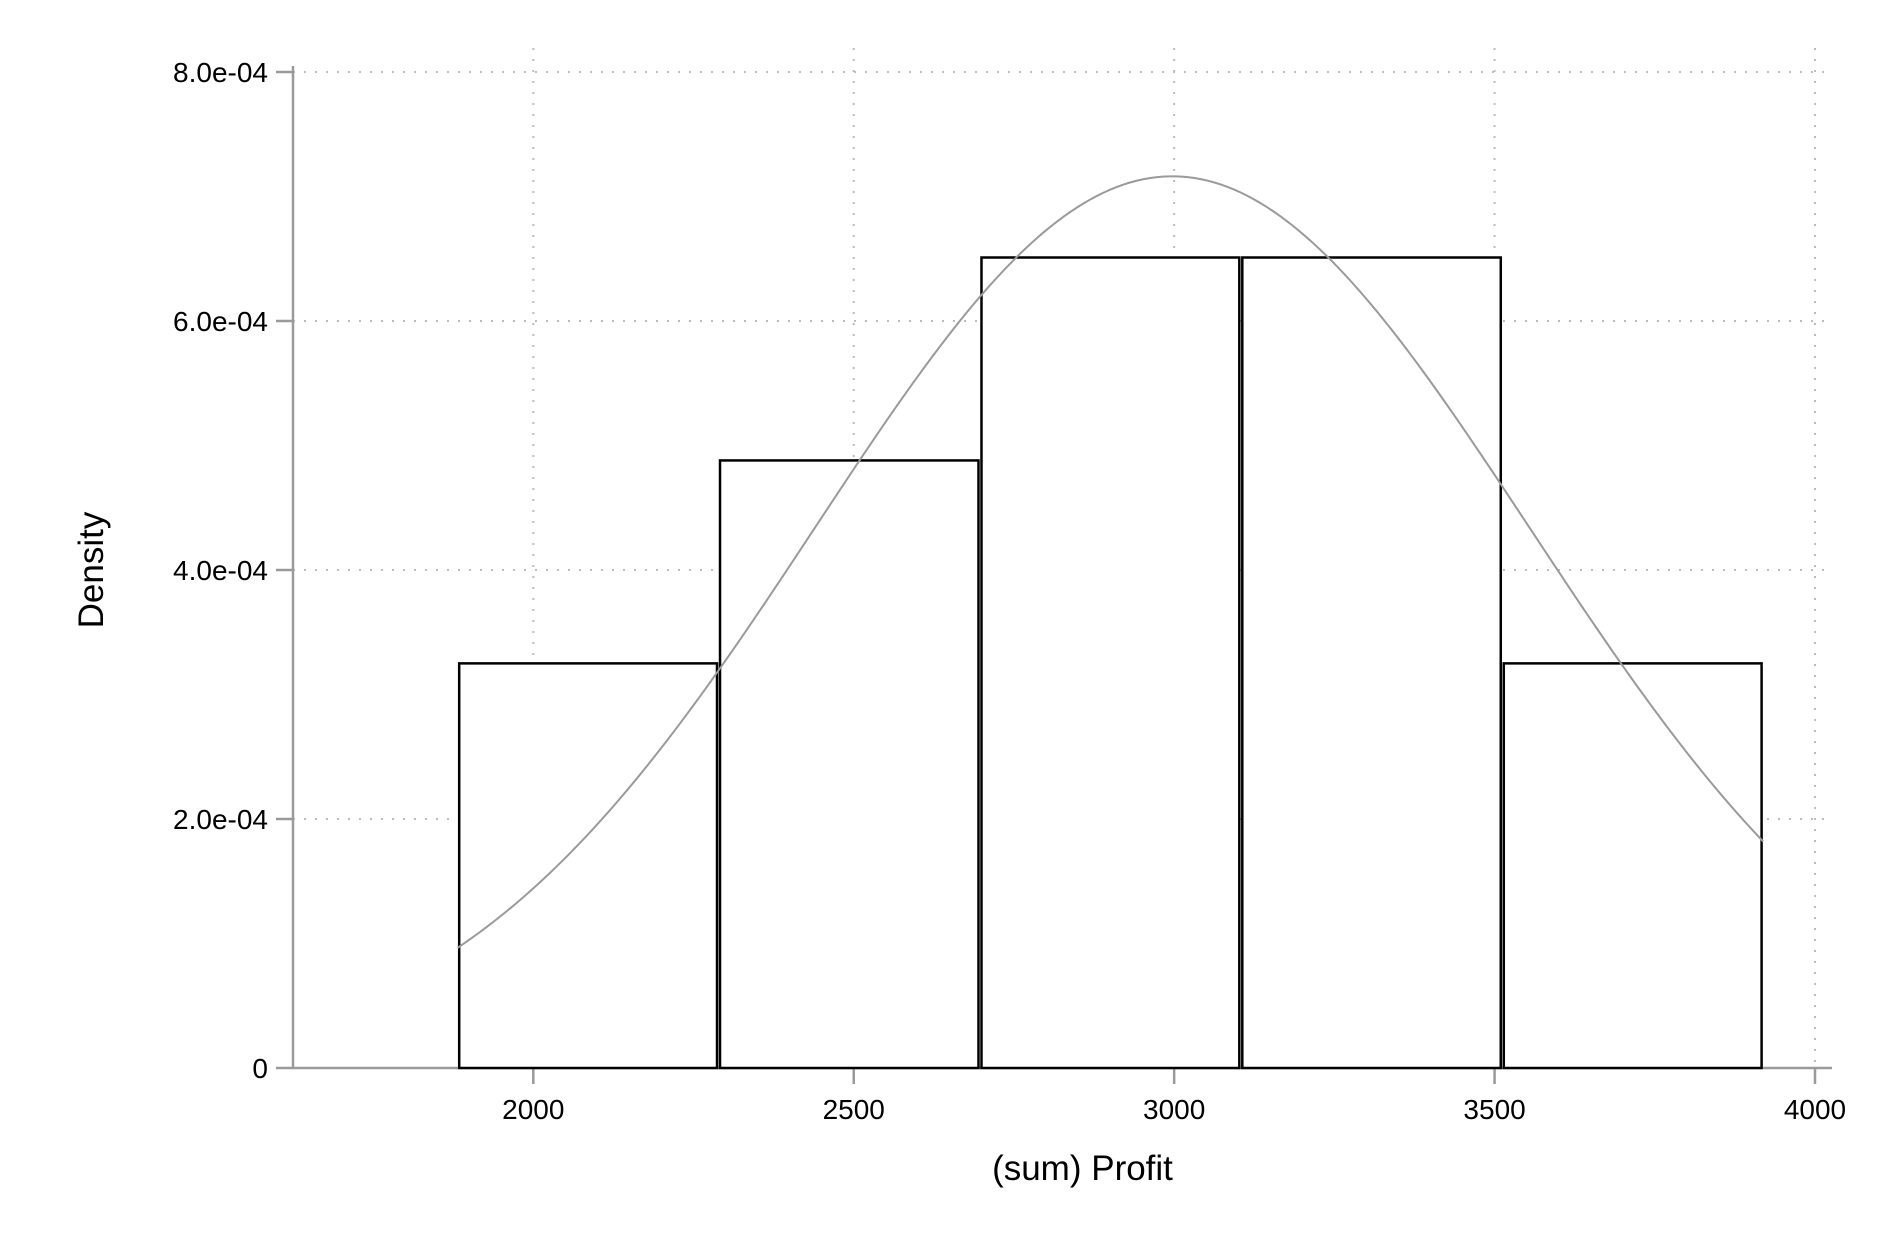 Image resolution: width=1880 pixels, height=1254 pixels. I want to click on y-tick-label: 6.0e-04, so click(220, 321).